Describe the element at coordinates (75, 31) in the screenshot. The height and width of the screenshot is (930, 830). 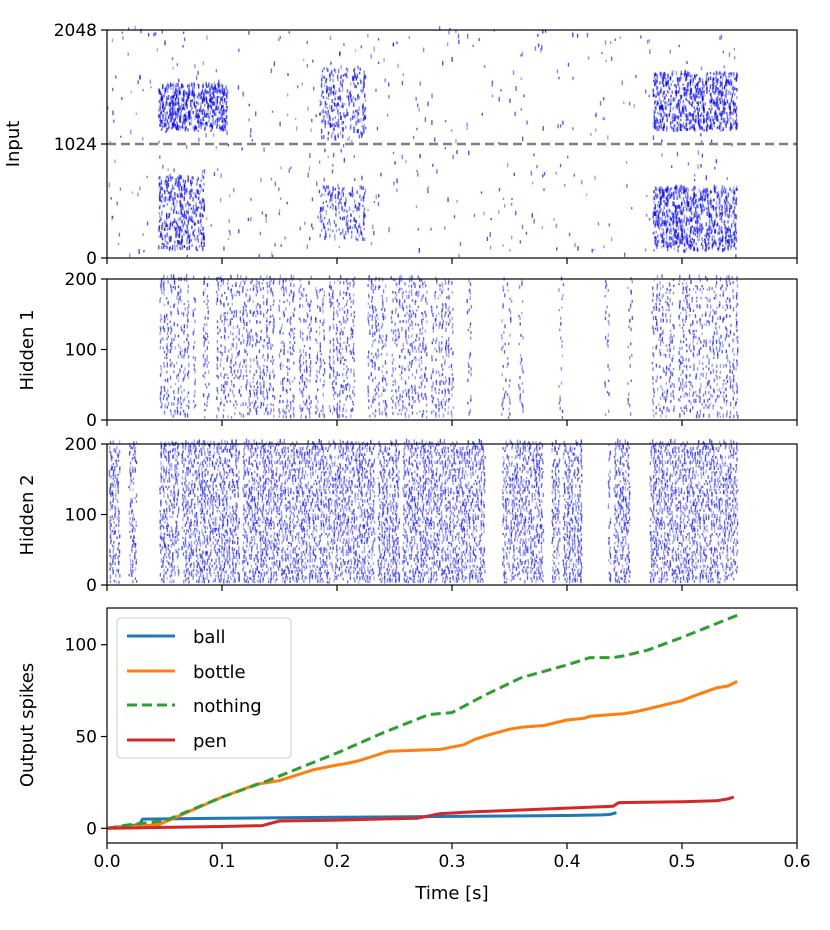
I see `ytick-label: 2048` at that location.